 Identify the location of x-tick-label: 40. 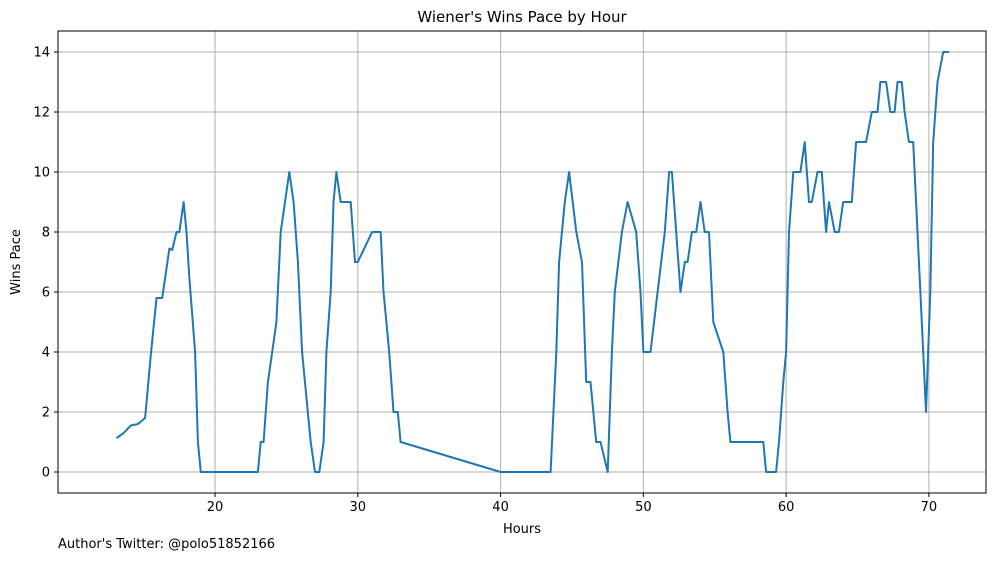
(500, 507).